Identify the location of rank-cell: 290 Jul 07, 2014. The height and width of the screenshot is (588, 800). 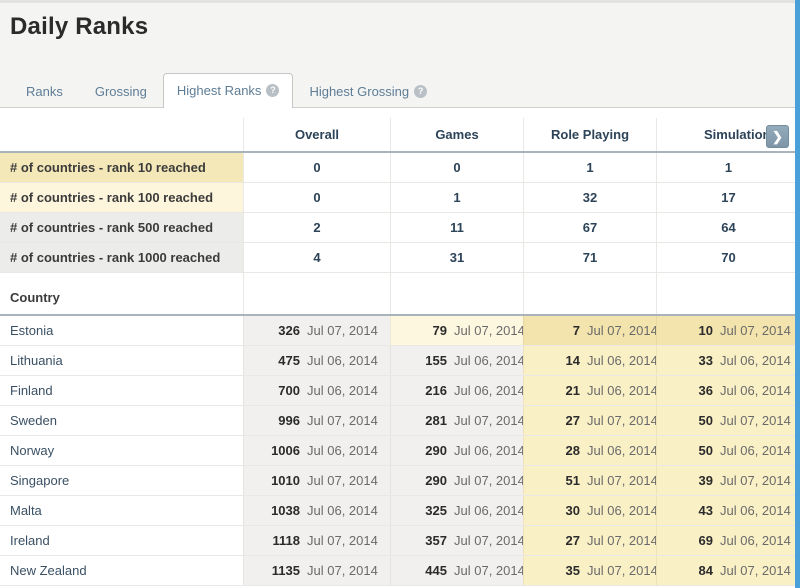
(456, 480).